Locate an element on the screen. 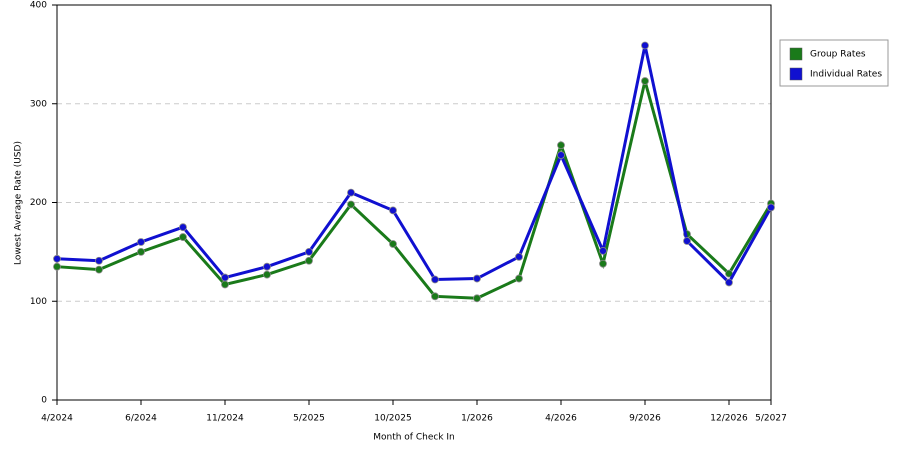 This screenshot has height=454, width=900. x-tick-label: 4/2024 is located at coordinates (57, 419).